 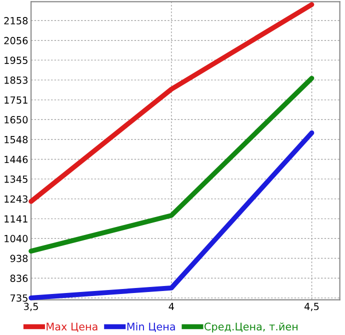 I want to click on legend-label: Сред.Цена, т.йен, so click(x=251, y=327).